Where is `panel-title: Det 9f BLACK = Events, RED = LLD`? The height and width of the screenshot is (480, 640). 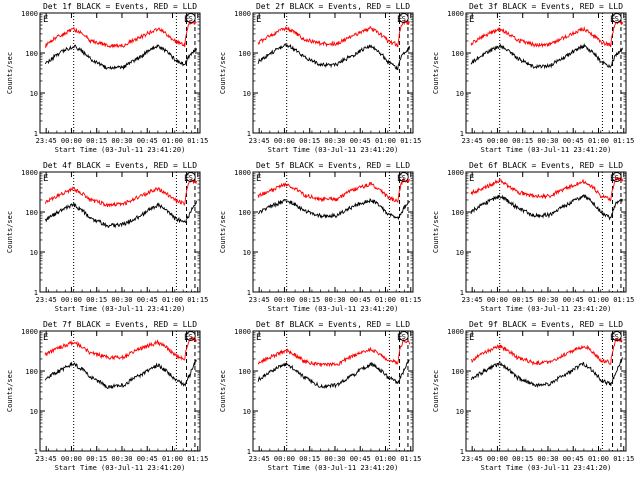 panel-title: Det 9f BLACK = Events, RED = LLD is located at coordinates (546, 324).